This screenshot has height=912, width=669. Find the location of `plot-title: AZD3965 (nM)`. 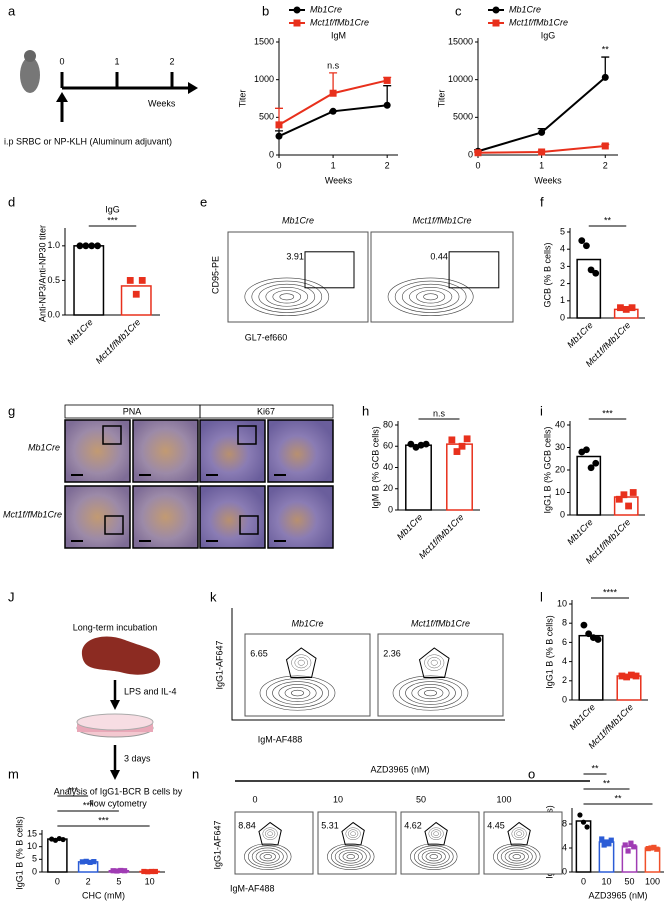

plot-title: AZD3965 (nM) is located at coordinates (399, 769).